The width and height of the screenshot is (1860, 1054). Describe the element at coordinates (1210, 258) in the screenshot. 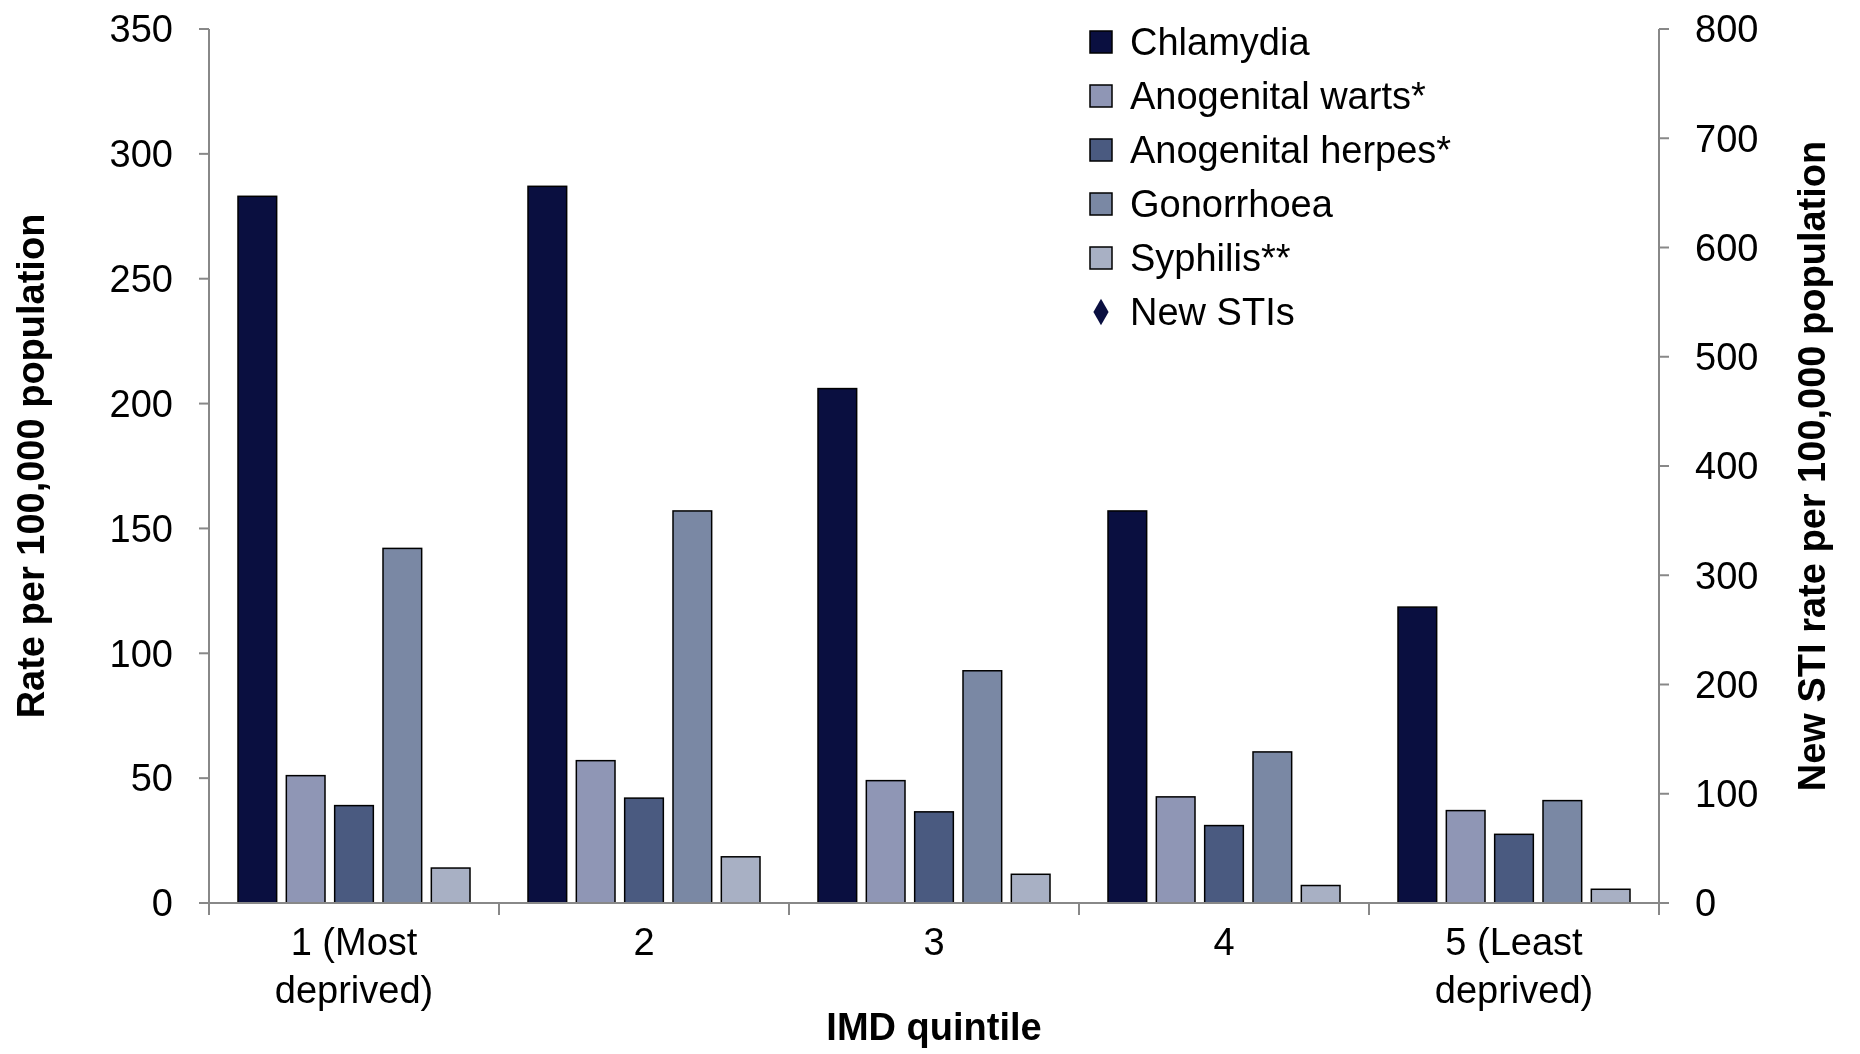

I see `legend-label: Syphilis**` at that location.